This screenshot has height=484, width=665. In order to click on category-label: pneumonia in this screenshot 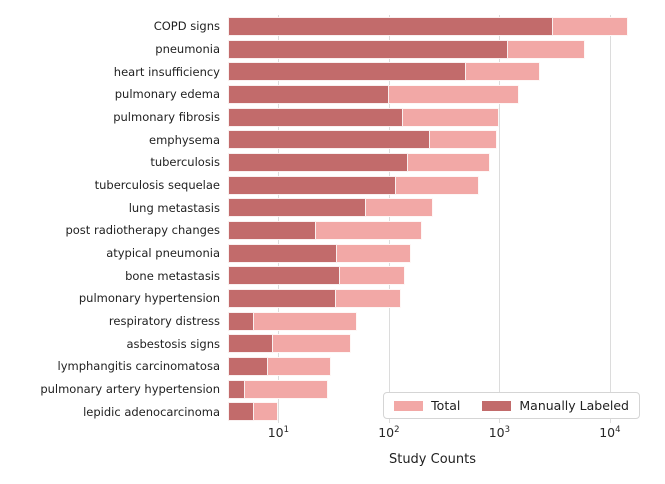, I will do `click(187, 49)`.